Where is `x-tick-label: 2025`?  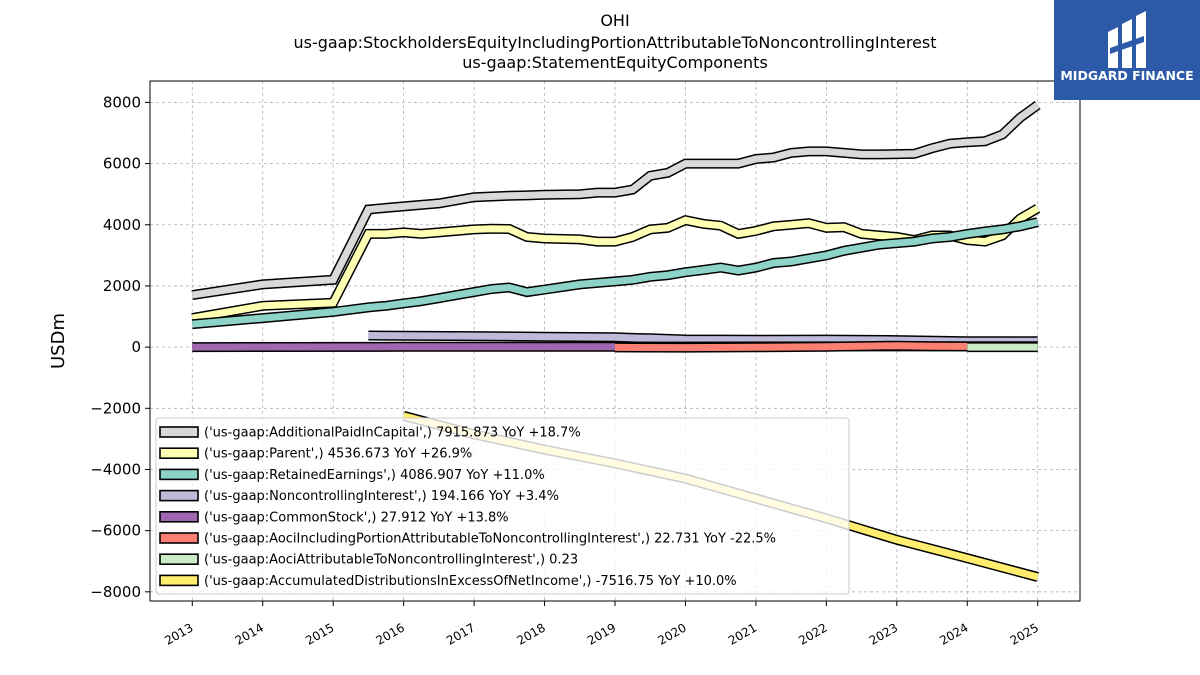
x-tick-label: 2025 is located at coordinates (1024, 633).